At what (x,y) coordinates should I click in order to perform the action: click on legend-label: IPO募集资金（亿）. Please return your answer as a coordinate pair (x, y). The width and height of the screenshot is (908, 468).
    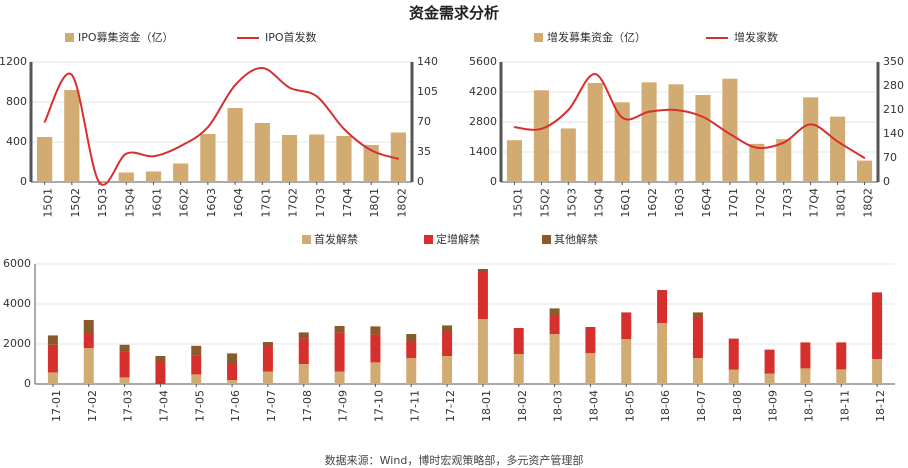
    Looking at the image, I should click on (126, 37).